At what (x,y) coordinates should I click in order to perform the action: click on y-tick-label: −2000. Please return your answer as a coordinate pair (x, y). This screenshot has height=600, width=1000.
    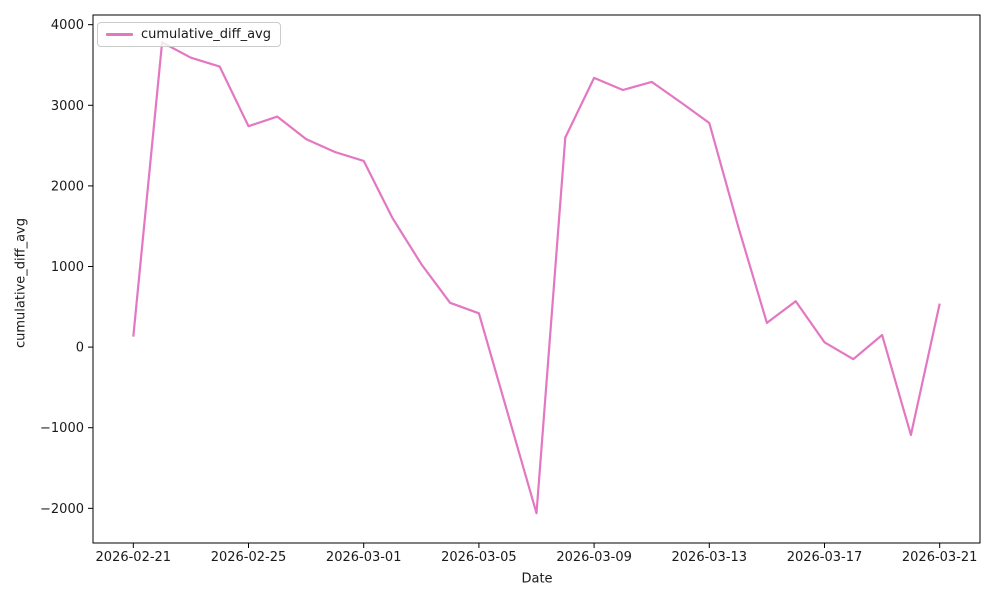
    Looking at the image, I should click on (62, 509).